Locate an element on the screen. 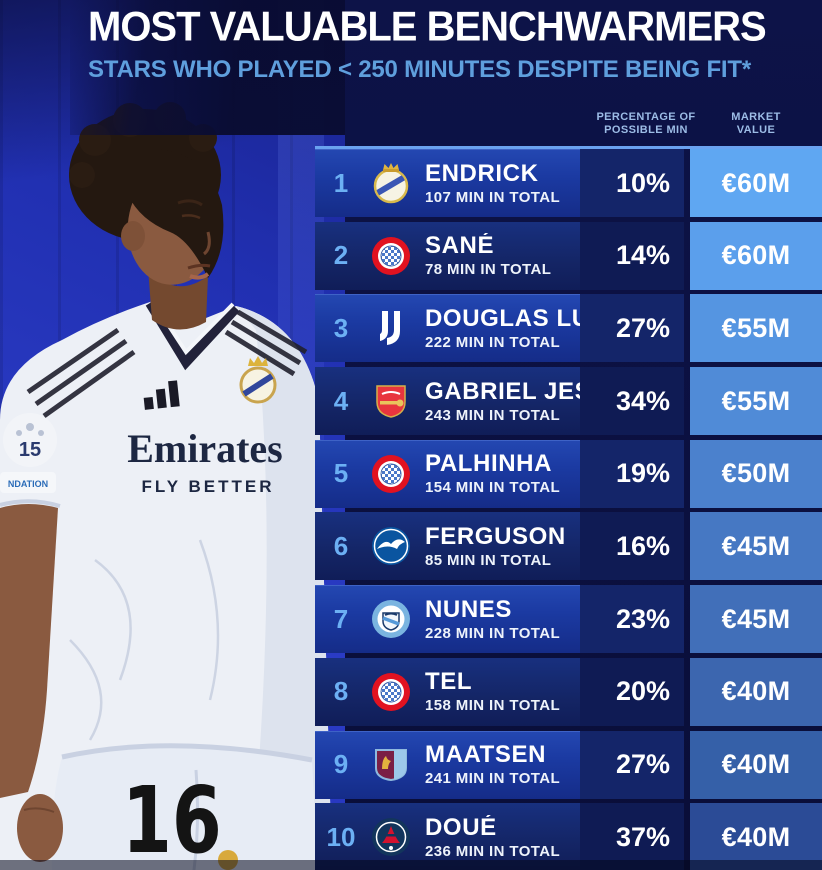 This screenshot has height=870, width=822. rank-label: 5 is located at coordinates (341, 473).